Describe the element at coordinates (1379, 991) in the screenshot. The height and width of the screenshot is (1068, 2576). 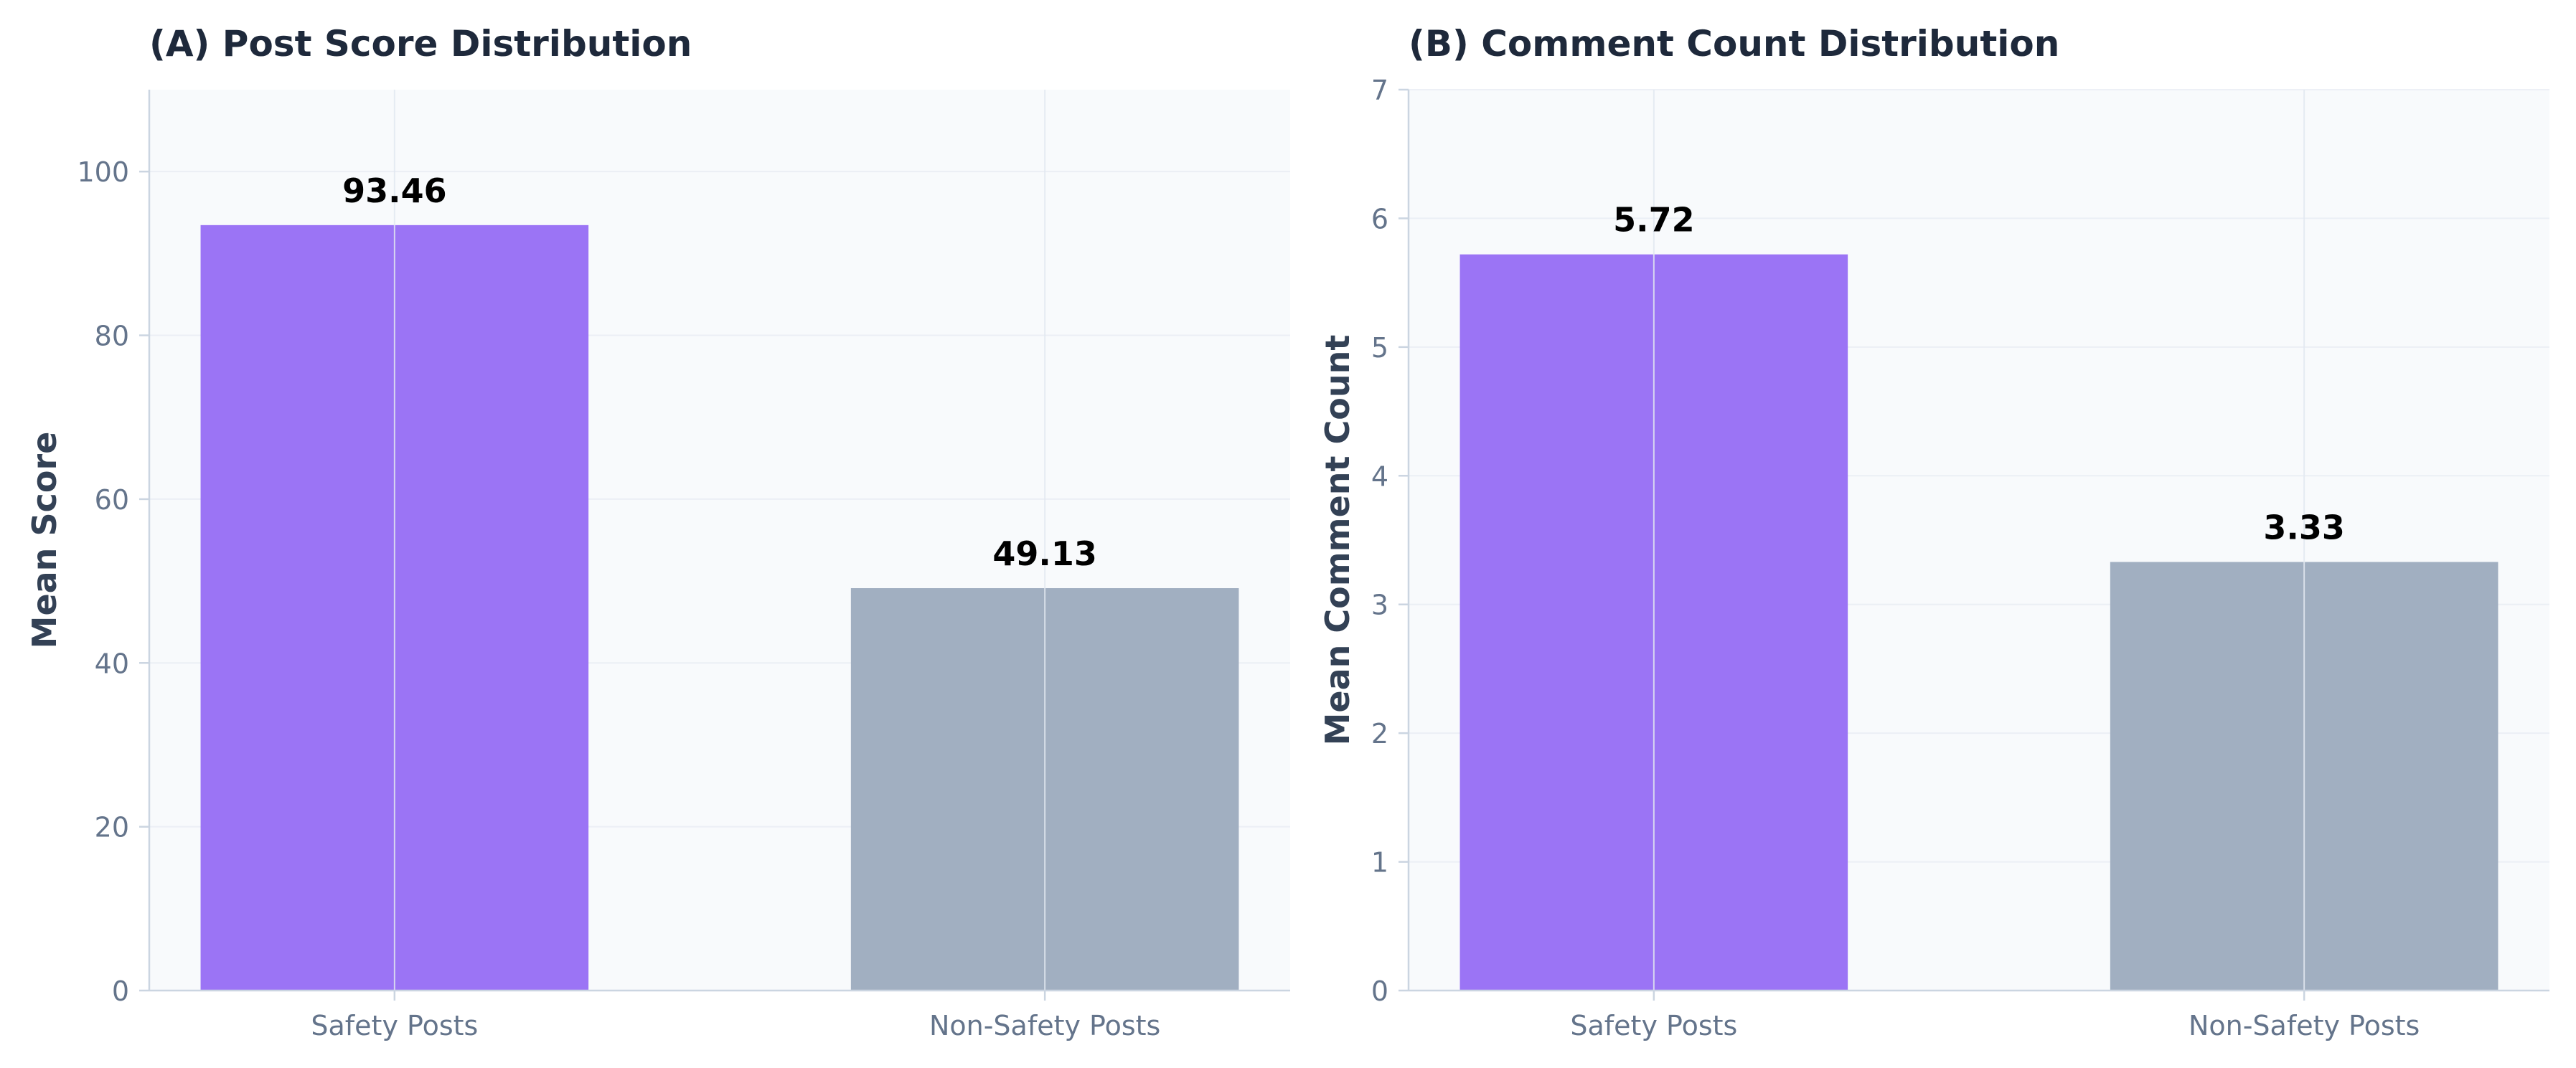
I see `chart-b-ytick-label: 0` at that location.